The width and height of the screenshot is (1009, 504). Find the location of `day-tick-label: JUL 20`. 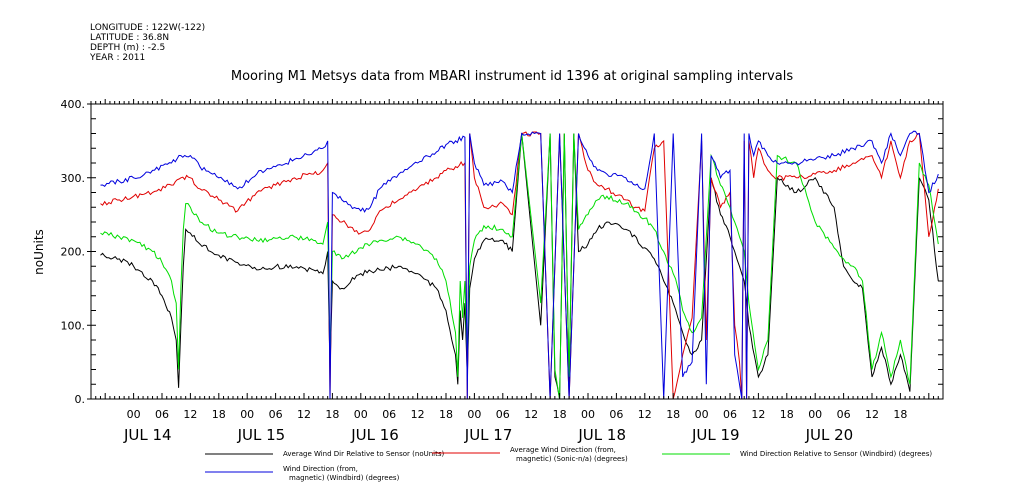

day-tick-label: JUL 20 is located at coordinates (829, 435).